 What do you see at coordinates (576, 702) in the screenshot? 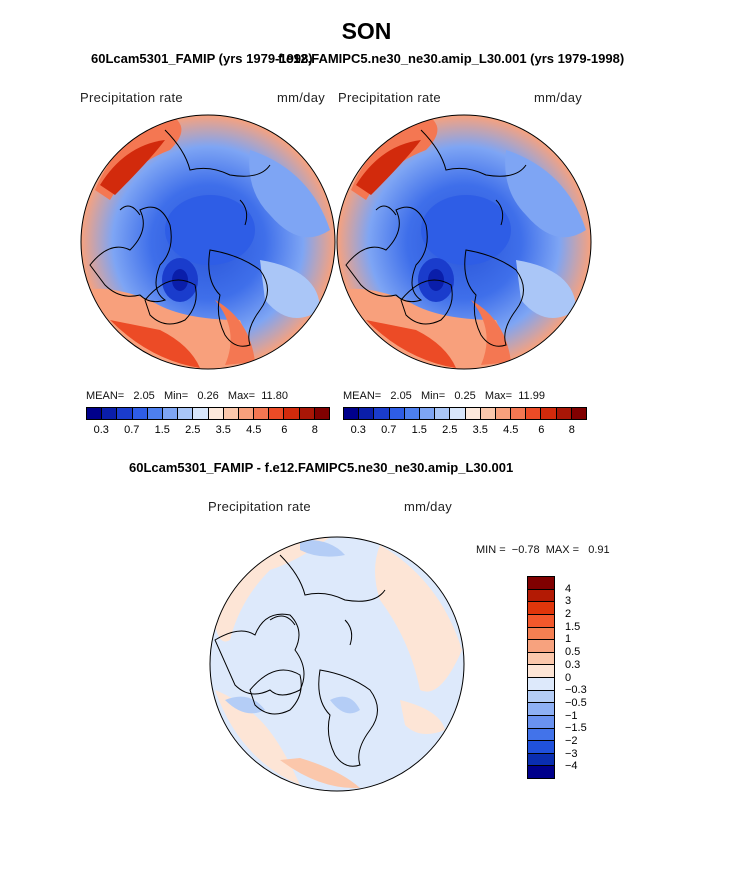
I see `colorbar-tick-label: −0.5` at bounding box center [576, 702].